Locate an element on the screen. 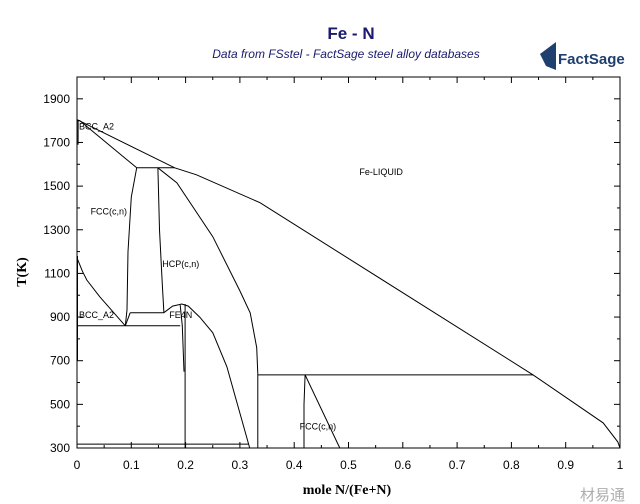 The height and width of the screenshot is (504, 640). x-tick-label: 0.4 is located at coordinates (294, 465).